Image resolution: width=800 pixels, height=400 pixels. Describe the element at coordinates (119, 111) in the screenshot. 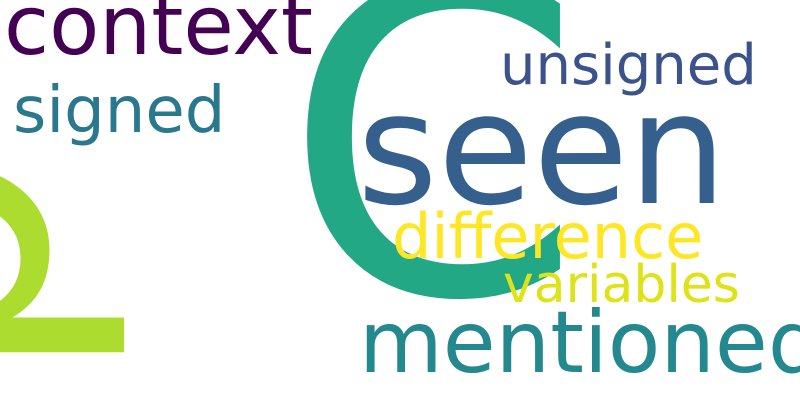

I see `word-signed: signed` at that location.